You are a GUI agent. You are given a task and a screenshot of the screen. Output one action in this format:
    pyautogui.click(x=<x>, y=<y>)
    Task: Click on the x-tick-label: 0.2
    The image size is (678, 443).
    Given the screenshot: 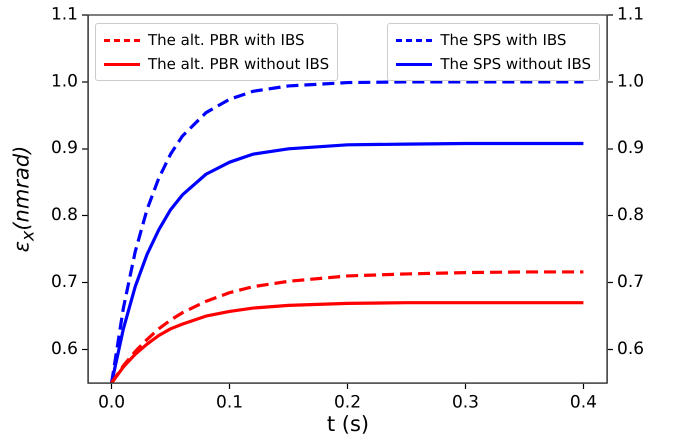 What is the action you would take?
    pyautogui.click(x=348, y=402)
    